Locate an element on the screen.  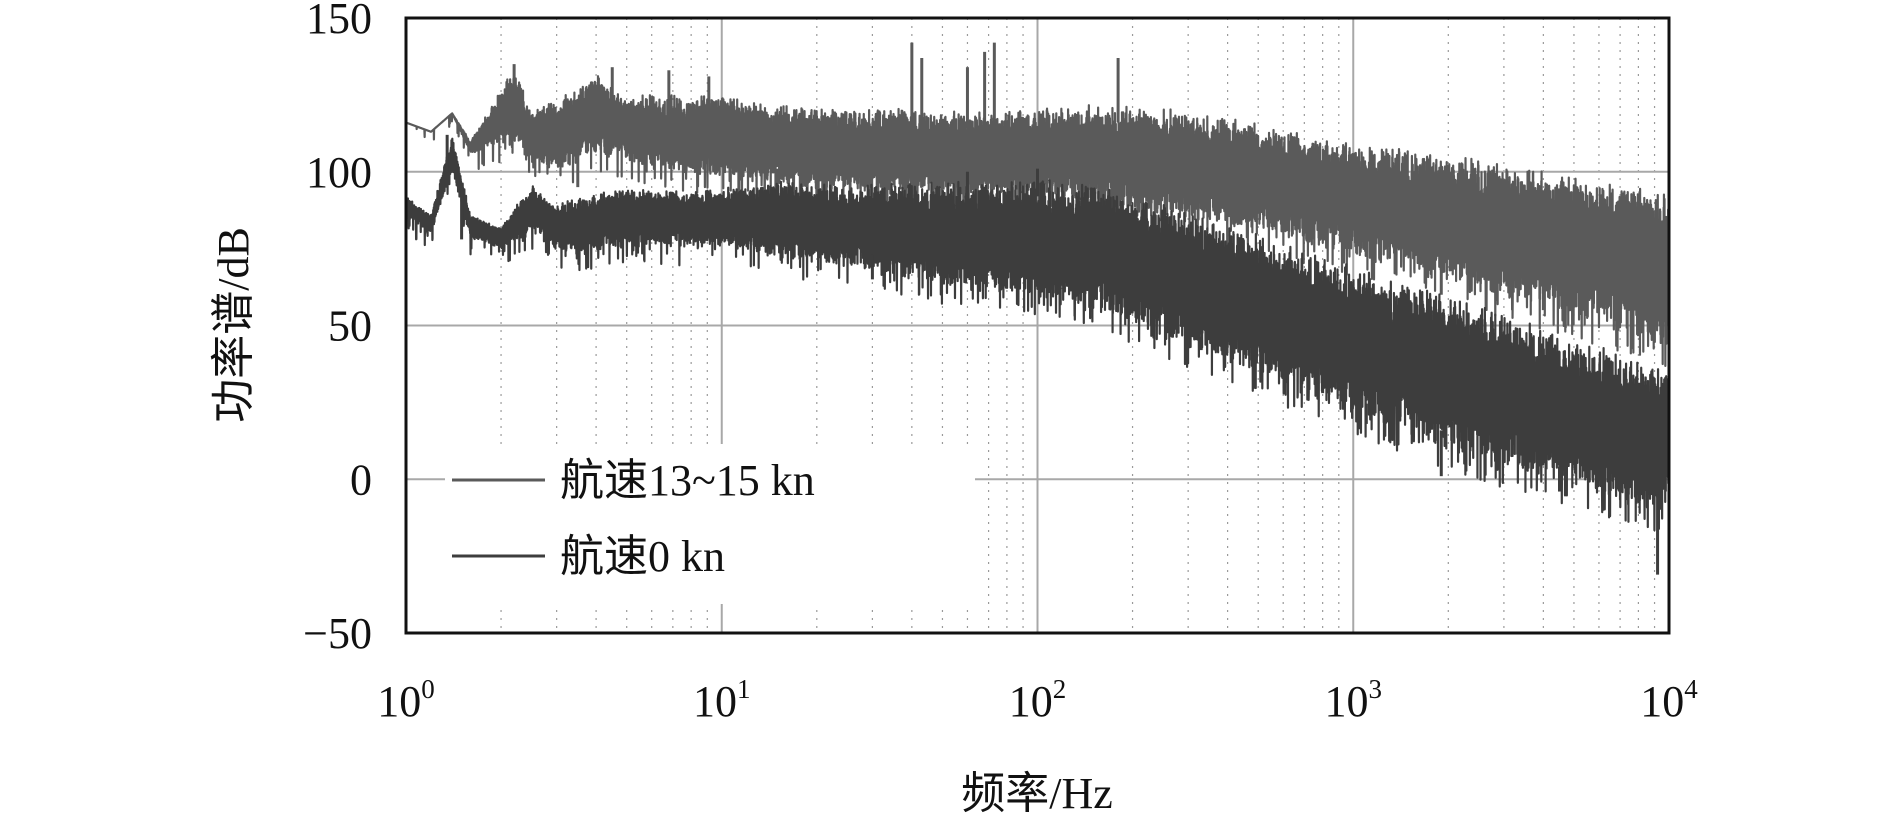
x-tick-label: 10² is located at coordinates (1038, 700).